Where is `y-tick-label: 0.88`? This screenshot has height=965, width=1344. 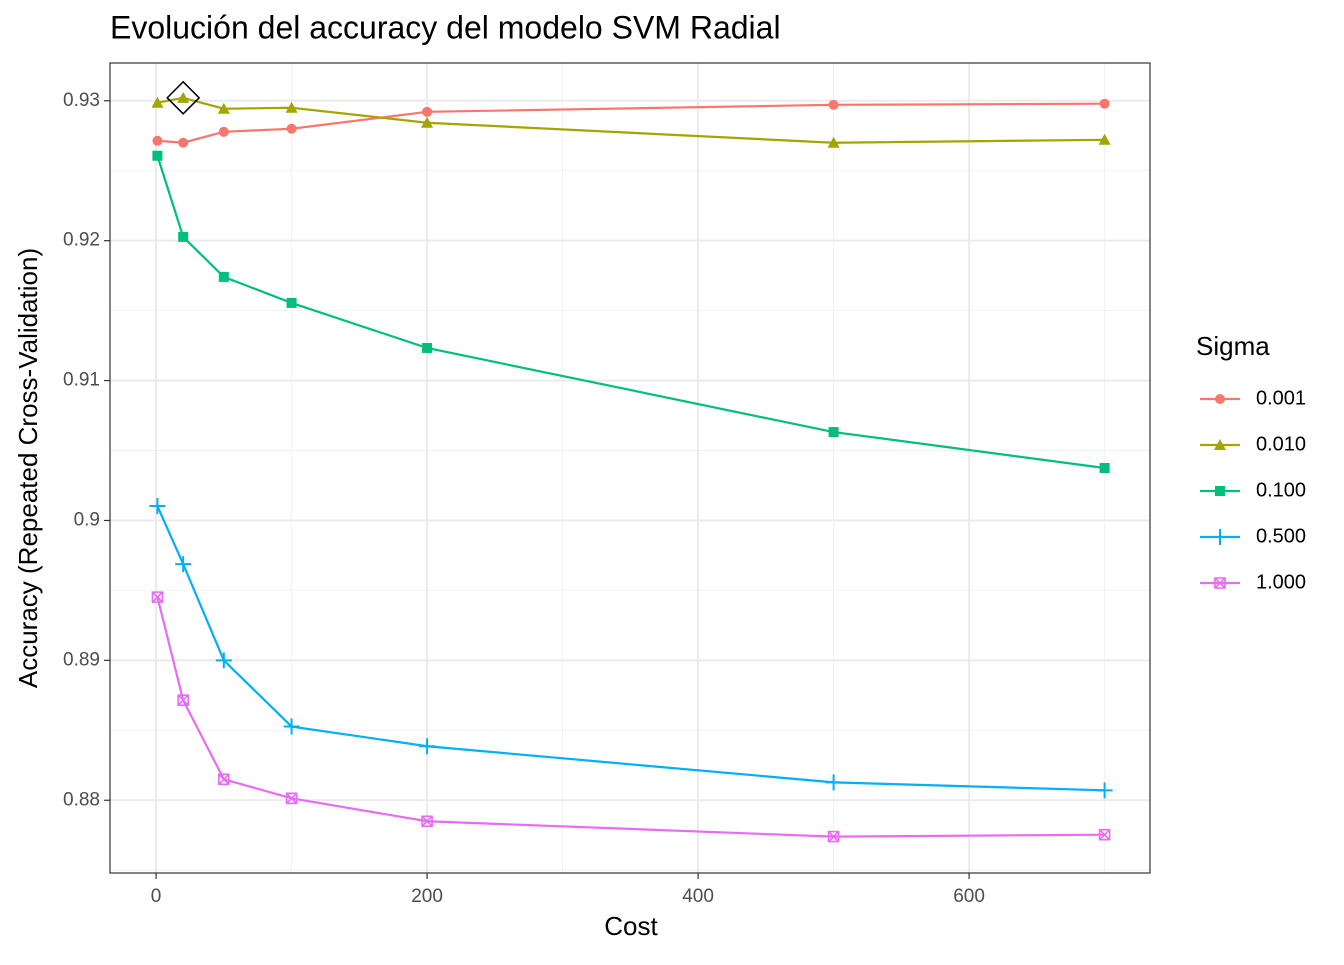 y-tick-label: 0.88 is located at coordinates (81, 799).